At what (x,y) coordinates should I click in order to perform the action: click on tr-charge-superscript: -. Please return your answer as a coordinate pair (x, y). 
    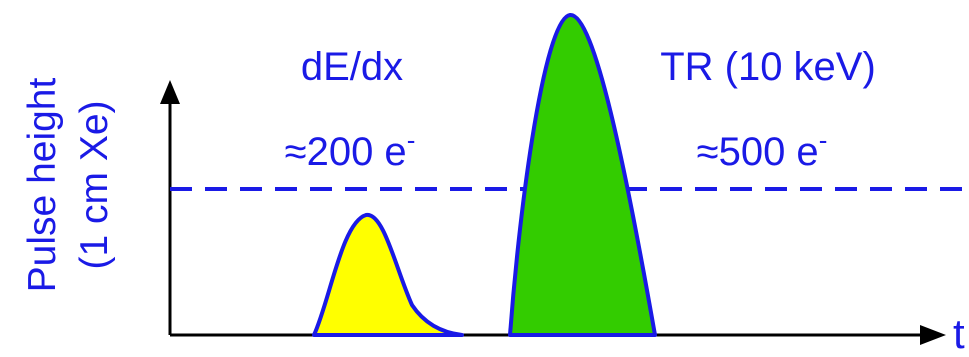
    Looking at the image, I should click on (823, 140).